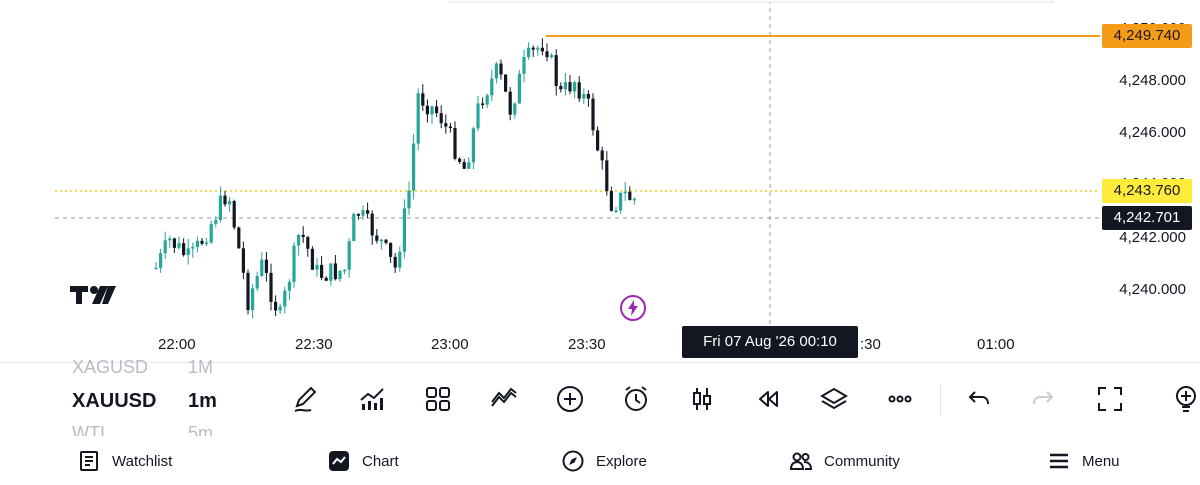  What do you see at coordinates (110, 367) in the screenshot?
I see `symbol-prev: XAGUSD` at bounding box center [110, 367].